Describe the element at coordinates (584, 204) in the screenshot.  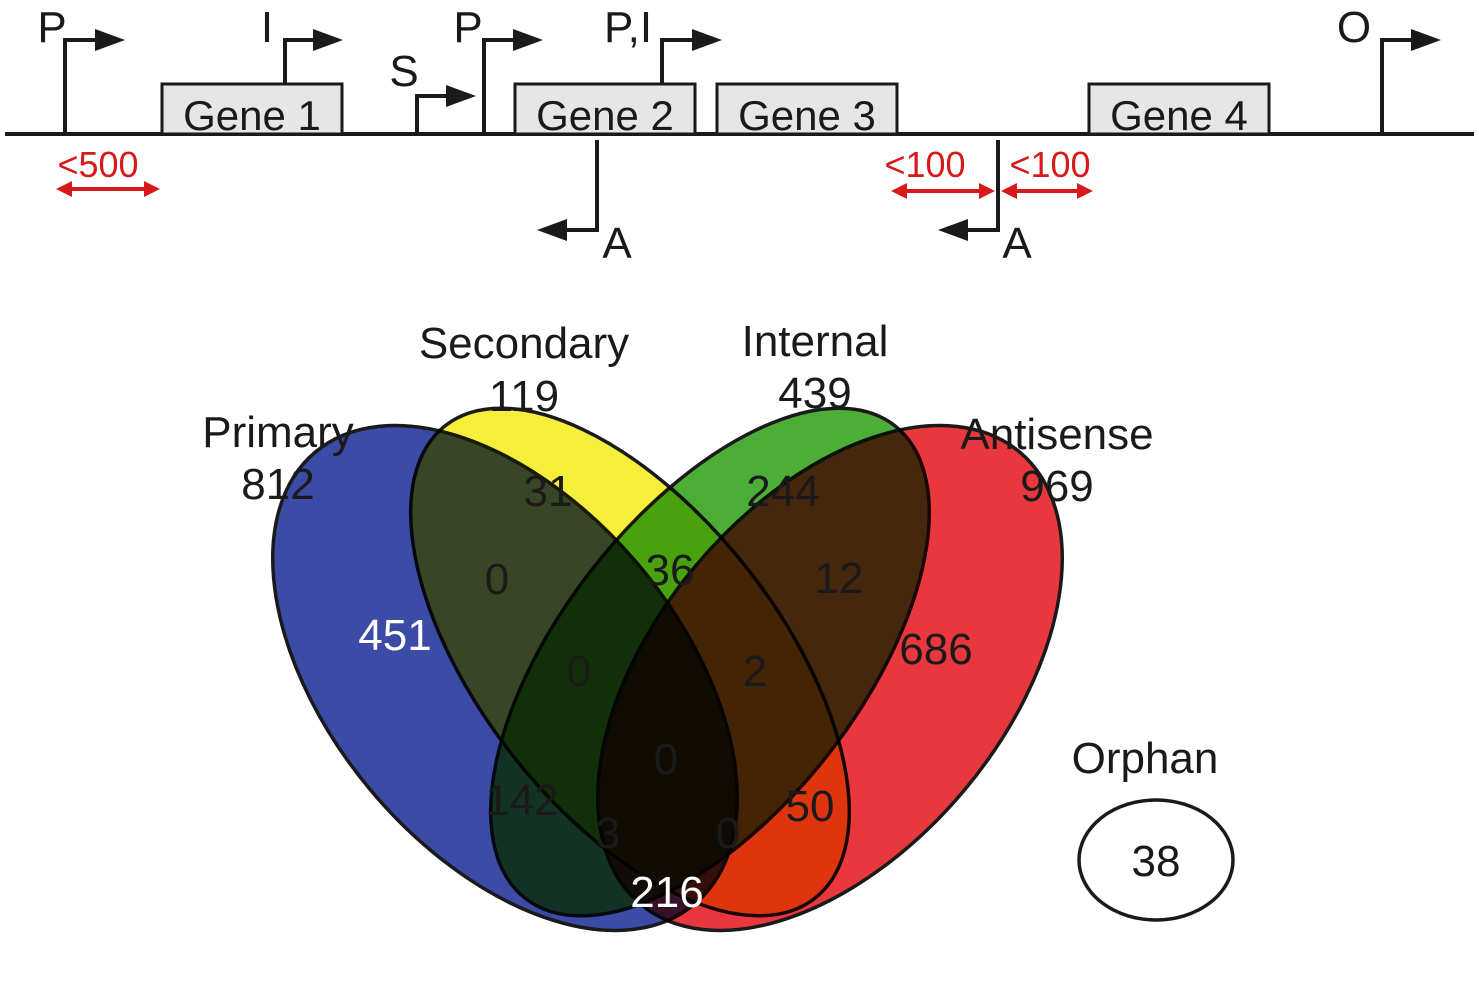
I see `tss-arrow-antisense-1: A` at that location.